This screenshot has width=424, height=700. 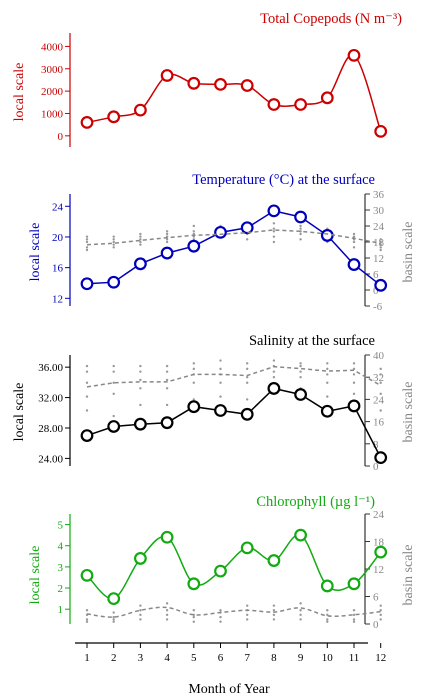 I want to click on salinity-basin-line, so click(x=234, y=376).